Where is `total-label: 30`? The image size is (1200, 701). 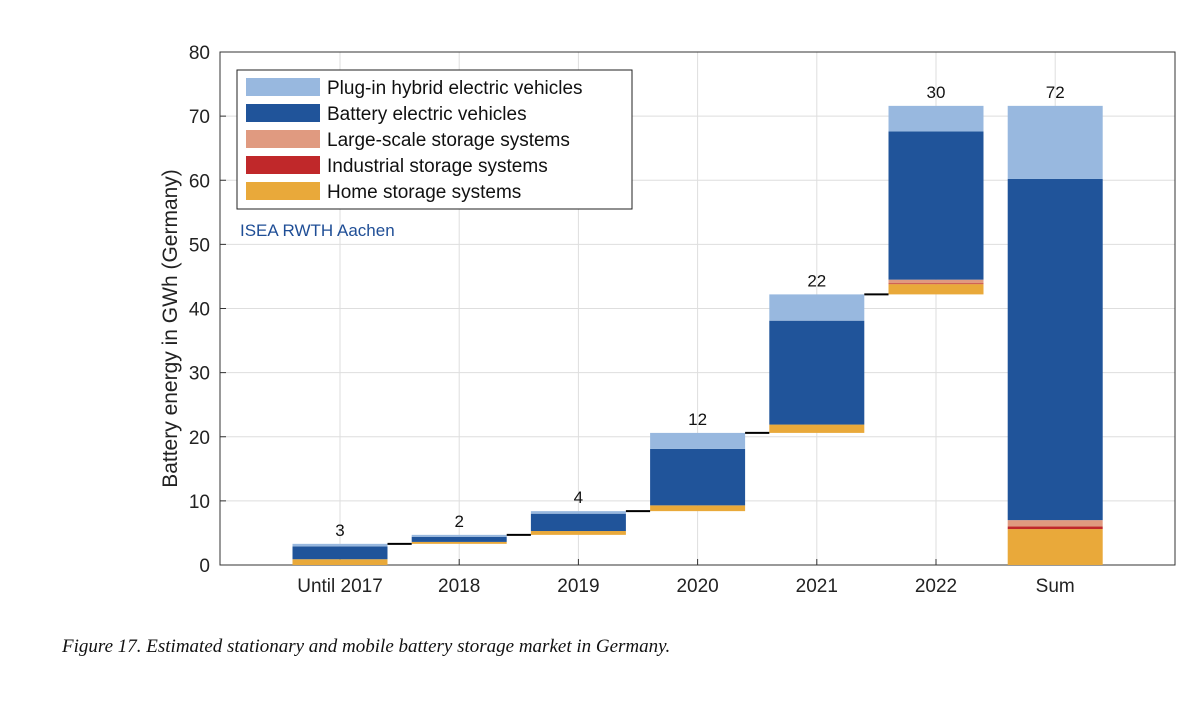
total-label: 30 is located at coordinates (936, 92).